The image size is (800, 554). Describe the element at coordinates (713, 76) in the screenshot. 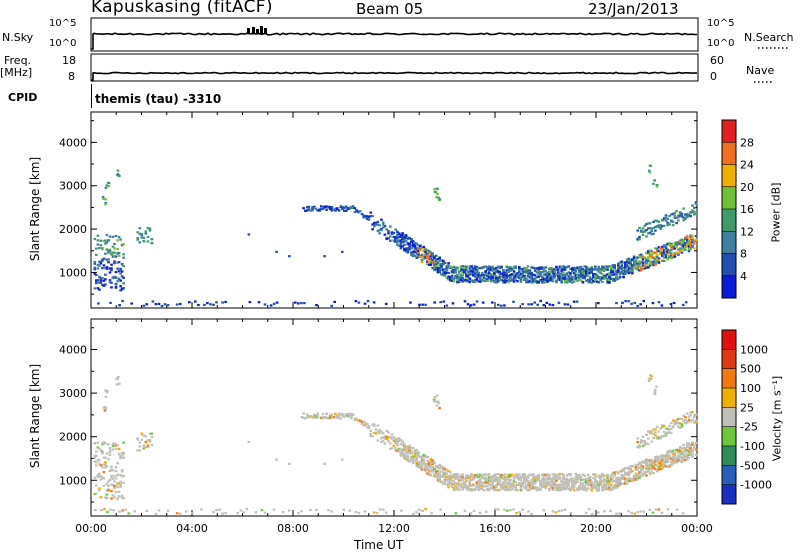

I see `nave-tick-bottom: 0` at that location.